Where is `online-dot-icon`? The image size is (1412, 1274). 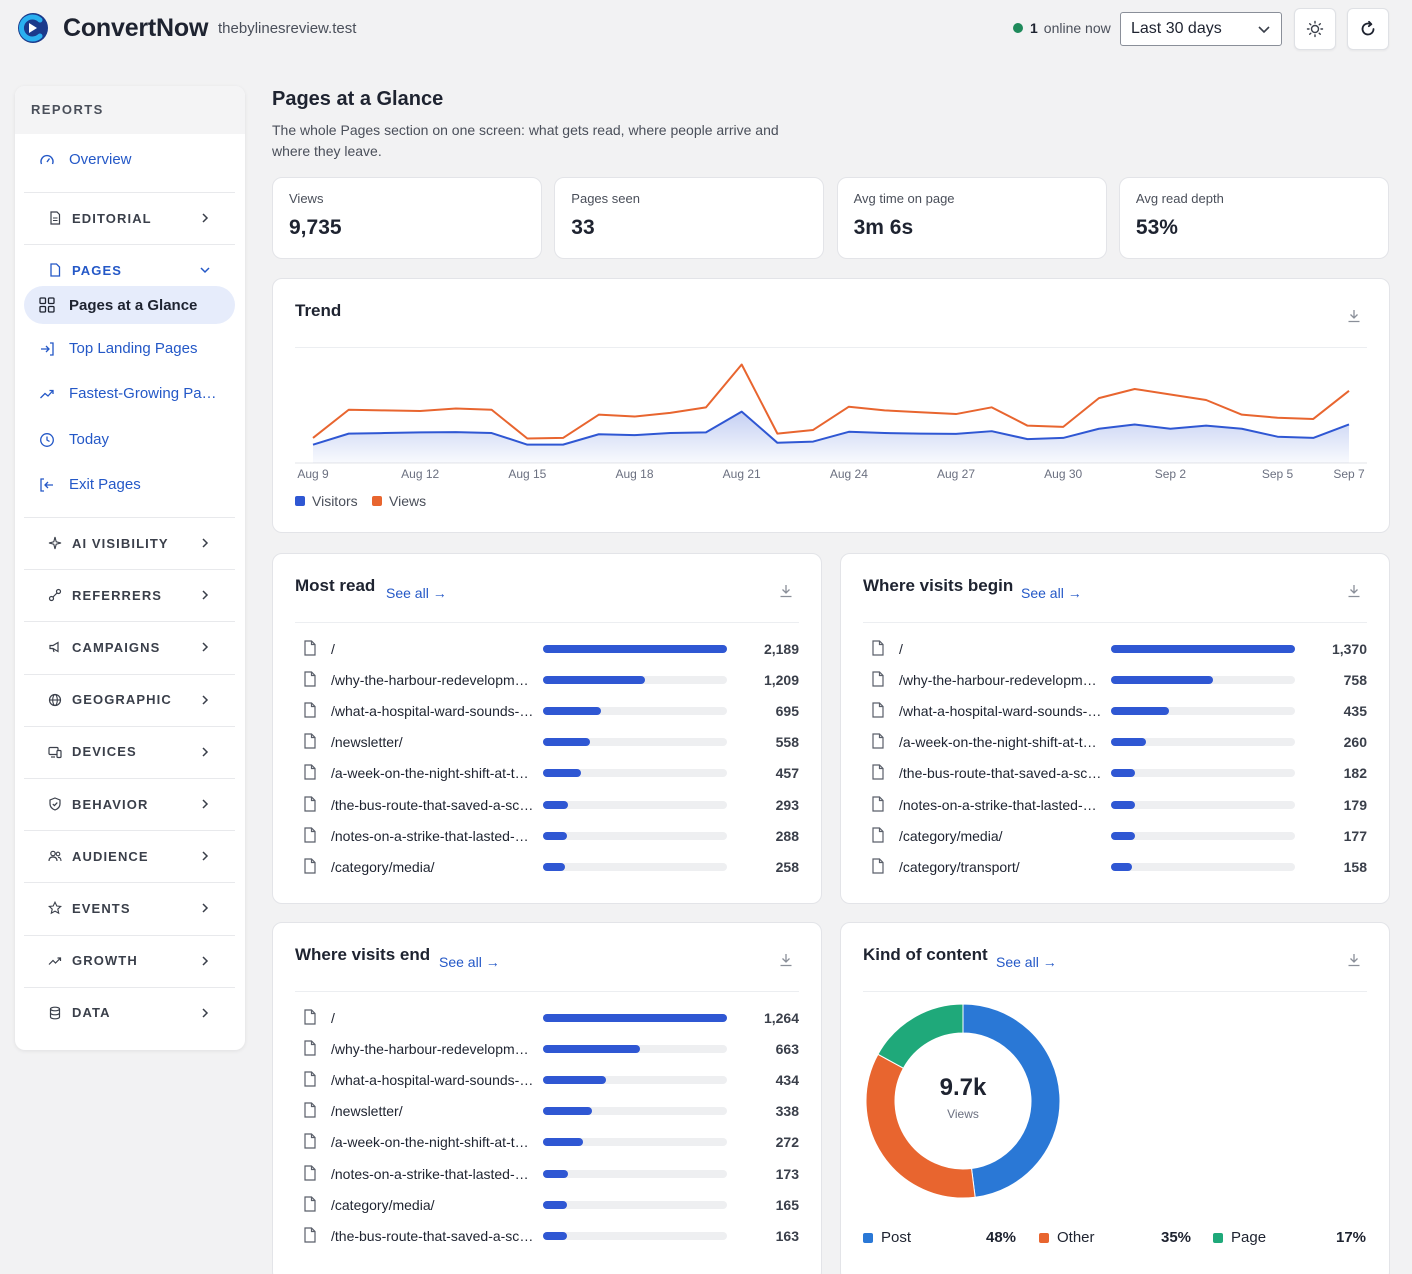 online-dot-icon is located at coordinates (1018, 28).